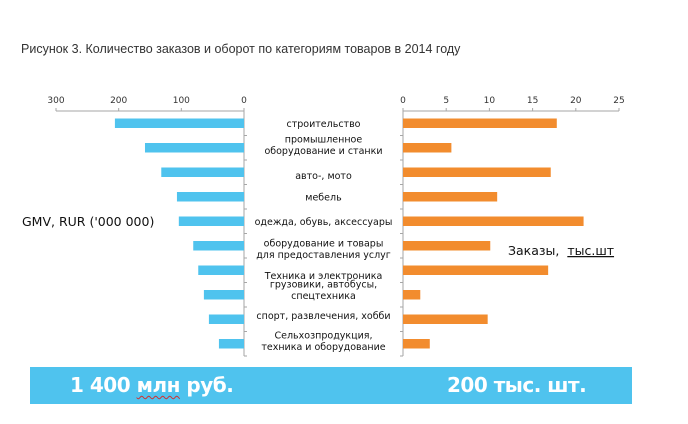 This screenshot has width=688, height=424. Describe the element at coordinates (618, 101) in the screenshot. I see `orders-x-tick-label: 25` at that location.